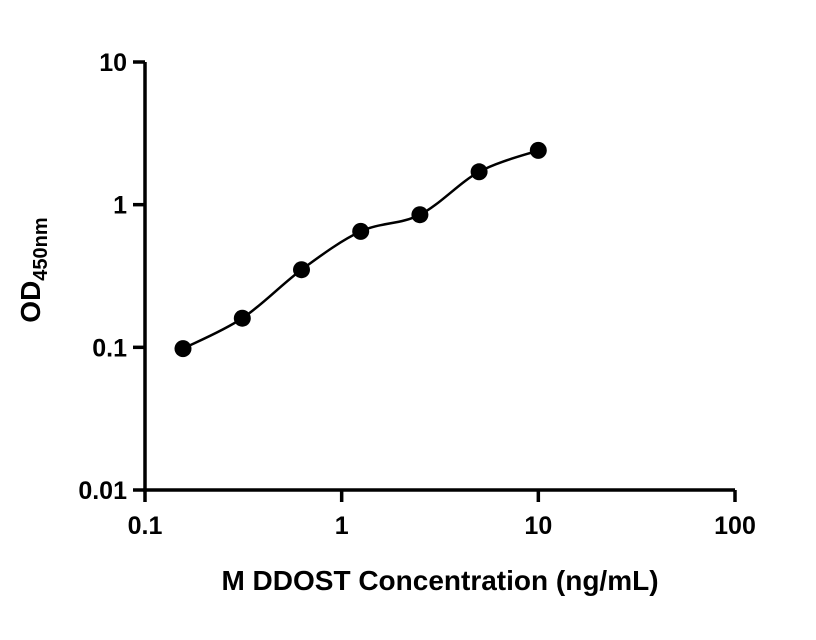 This screenshot has width=816, height=640. Describe the element at coordinates (41, 248) in the screenshot. I see `y-axis-title-subscript: 450nm` at that location.